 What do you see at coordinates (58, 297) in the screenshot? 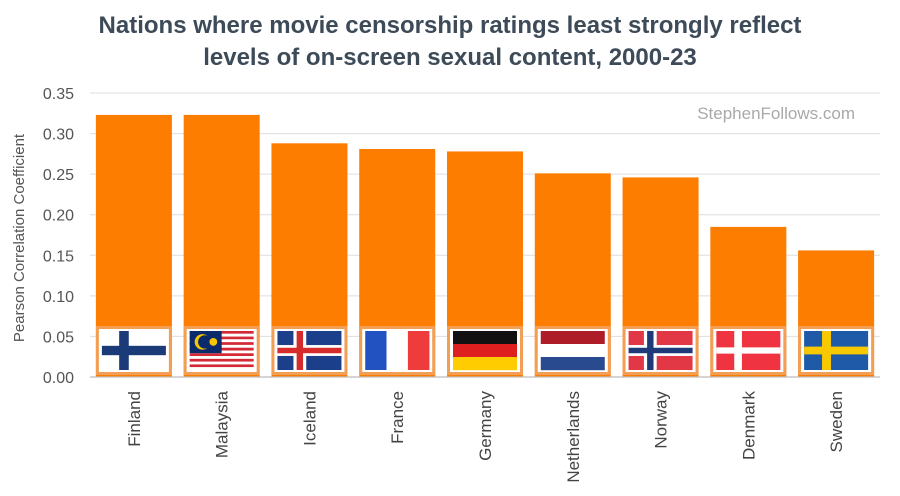
I see `y-tick-label: 0.10` at bounding box center [58, 297].